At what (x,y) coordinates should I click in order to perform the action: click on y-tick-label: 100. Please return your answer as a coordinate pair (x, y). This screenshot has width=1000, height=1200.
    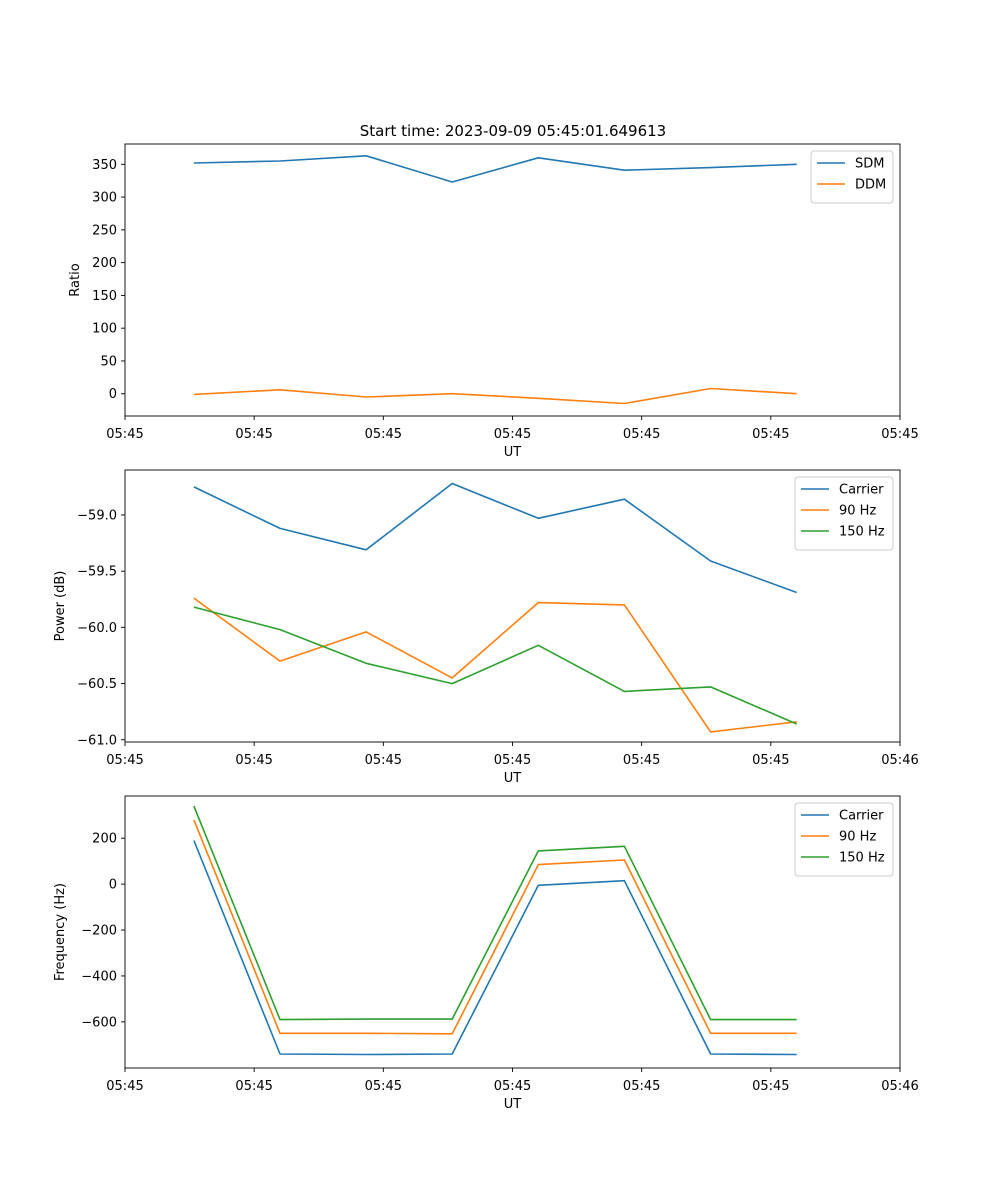
    Looking at the image, I should click on (104, 329).